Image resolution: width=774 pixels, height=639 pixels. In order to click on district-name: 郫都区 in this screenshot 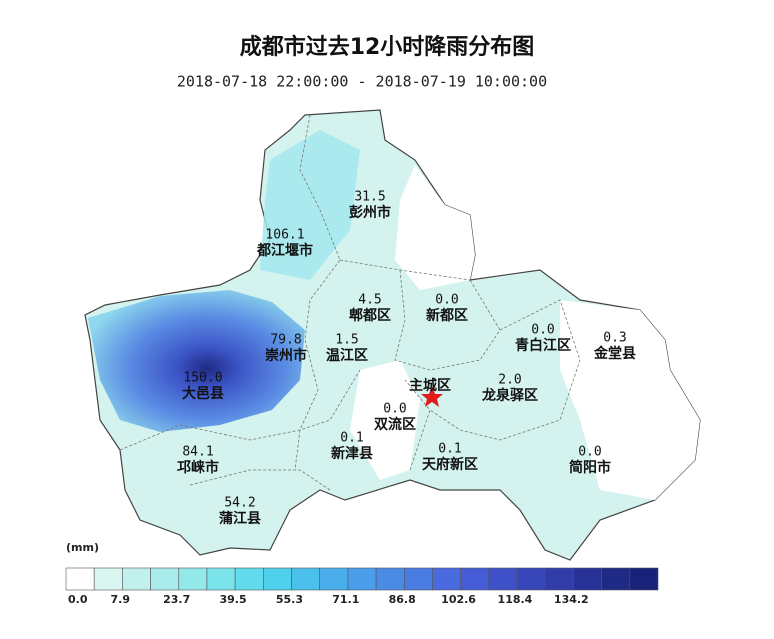, I will do `click(370, 315)`.